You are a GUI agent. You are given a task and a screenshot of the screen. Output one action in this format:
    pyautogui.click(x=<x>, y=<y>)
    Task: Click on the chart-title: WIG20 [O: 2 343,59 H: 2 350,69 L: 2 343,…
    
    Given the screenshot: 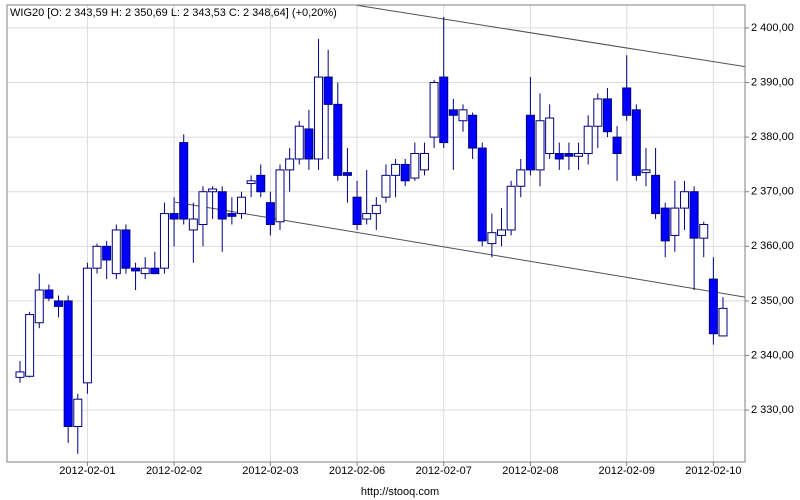 What is the action you would take?
    pyautogui.click(x=173, y=13)
    